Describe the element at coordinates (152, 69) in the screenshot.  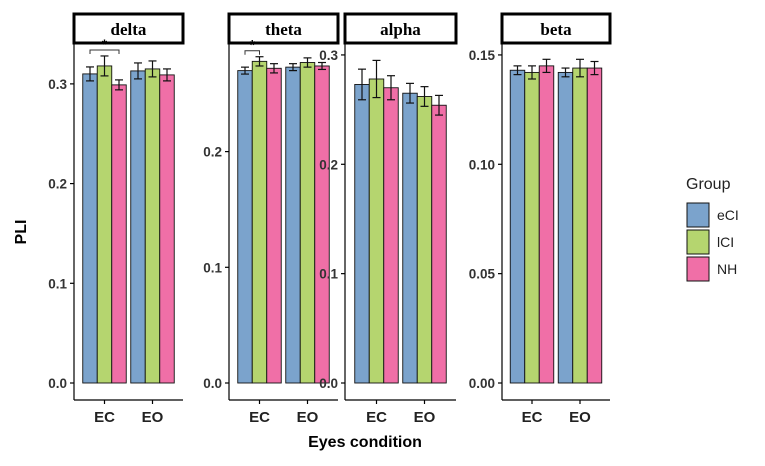
I see `error-bar-delta-EO-lCI` at that location.